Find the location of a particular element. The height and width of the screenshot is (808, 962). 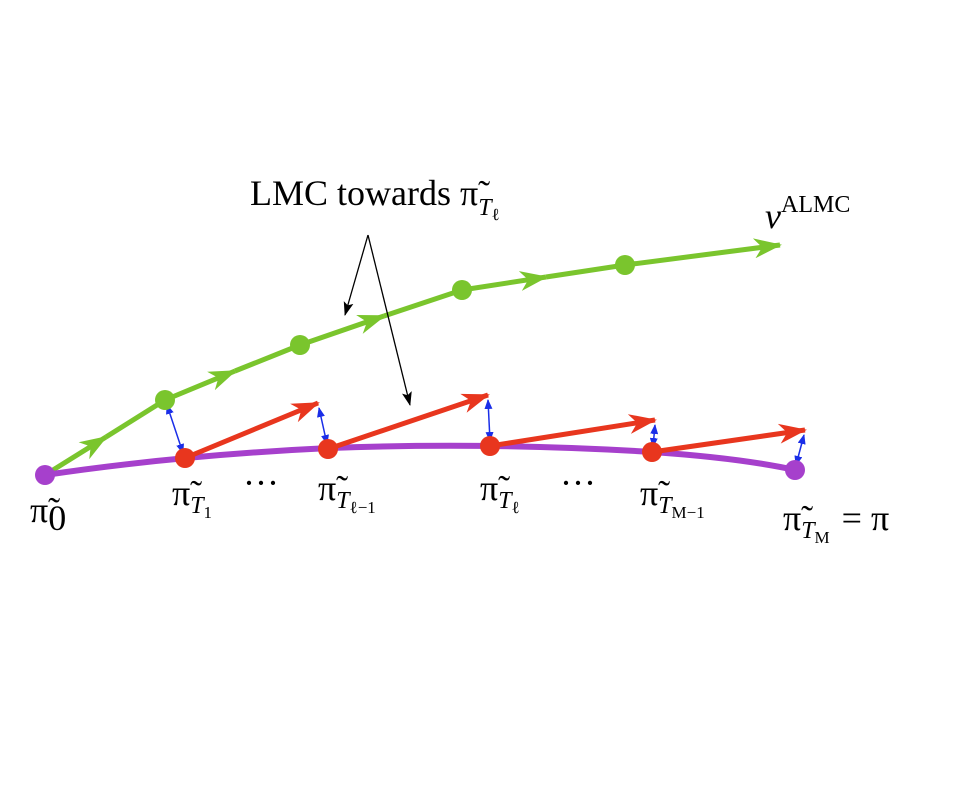

label-subsub: 1 is located at coordinates (208, 512).